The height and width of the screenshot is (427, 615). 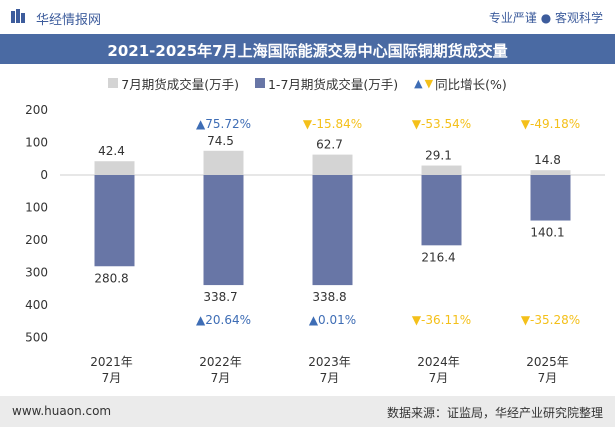 What do you see at coordinates (111, 362) in the screenshot?
I see `x-tick-label: 2021年` at bounding box center [111, 362].